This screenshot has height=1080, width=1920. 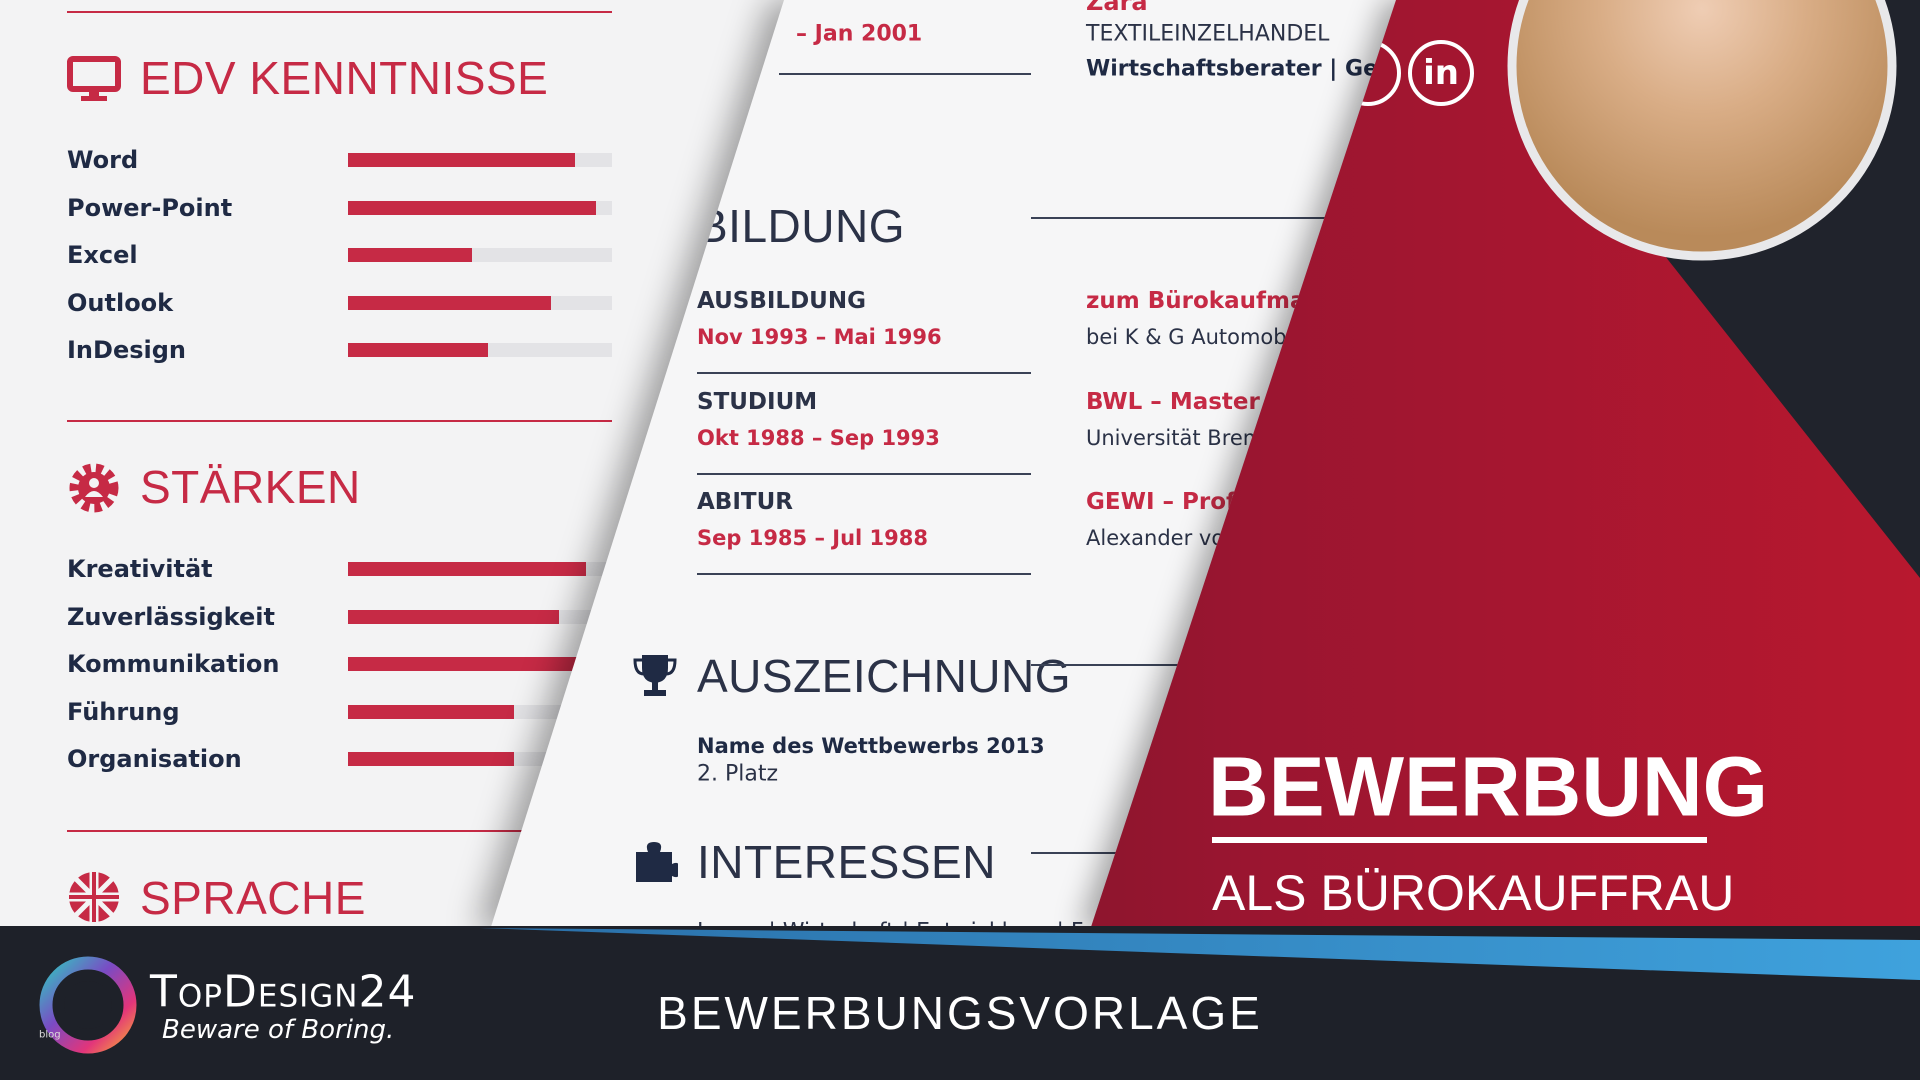 What do you see at coordinates (1117, 8) in the screenshot?
I see `job-company: Zara` at bounding box center [1117, 8].